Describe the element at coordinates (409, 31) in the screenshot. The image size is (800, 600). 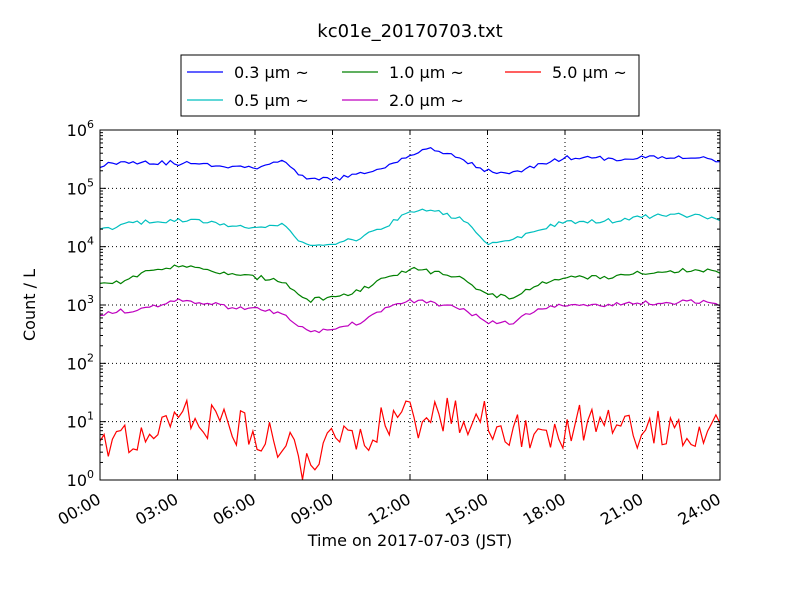
I see `chart-title: kc01e_20170703.txt` at that location.